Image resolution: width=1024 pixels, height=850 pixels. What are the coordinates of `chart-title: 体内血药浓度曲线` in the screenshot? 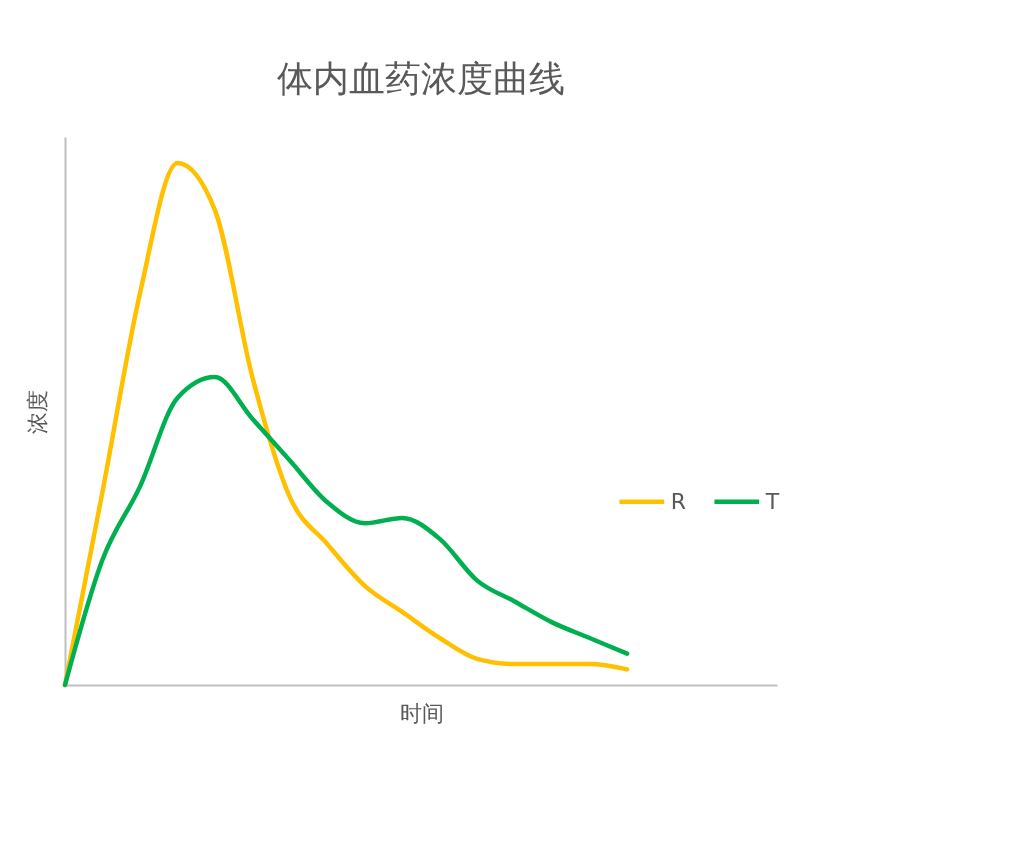 It's located at (421, 78).